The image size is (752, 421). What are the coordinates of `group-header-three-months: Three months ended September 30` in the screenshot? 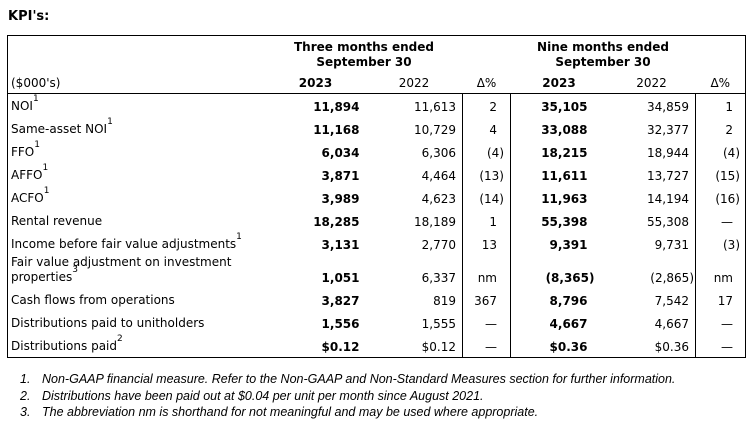 It's located at (364, 53).